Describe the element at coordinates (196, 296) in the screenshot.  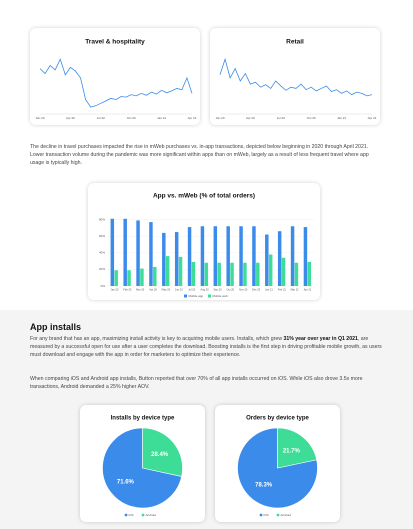
I see `legend-label: Mobile app` at that location.